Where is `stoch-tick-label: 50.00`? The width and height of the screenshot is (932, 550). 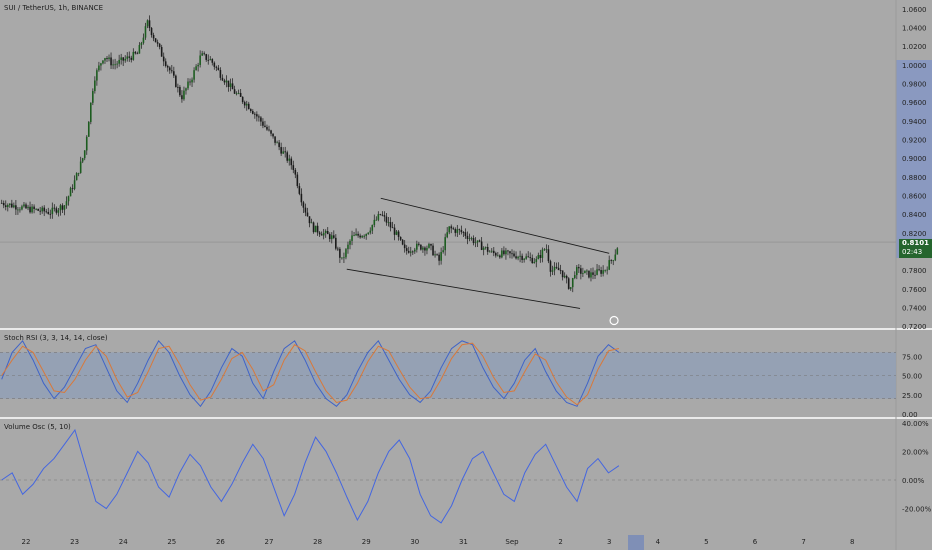
stoch-tick-label: 50.00 is located at coordinates (912, 377).